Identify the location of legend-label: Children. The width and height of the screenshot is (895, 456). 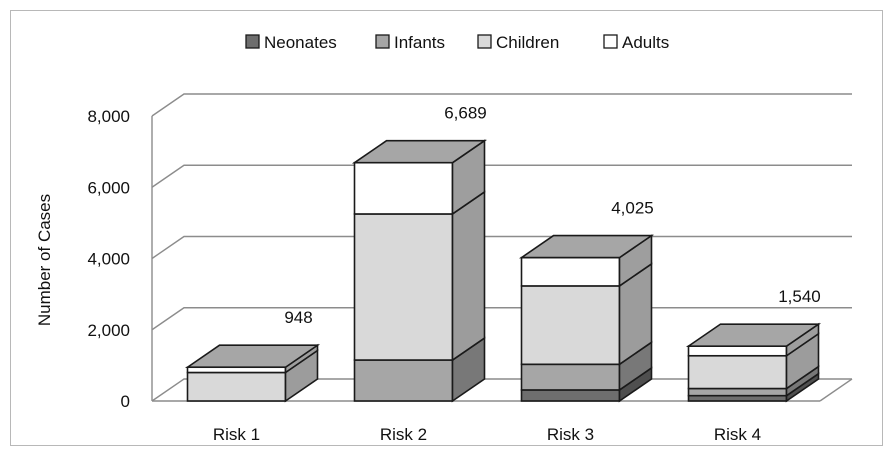
(527, 42).